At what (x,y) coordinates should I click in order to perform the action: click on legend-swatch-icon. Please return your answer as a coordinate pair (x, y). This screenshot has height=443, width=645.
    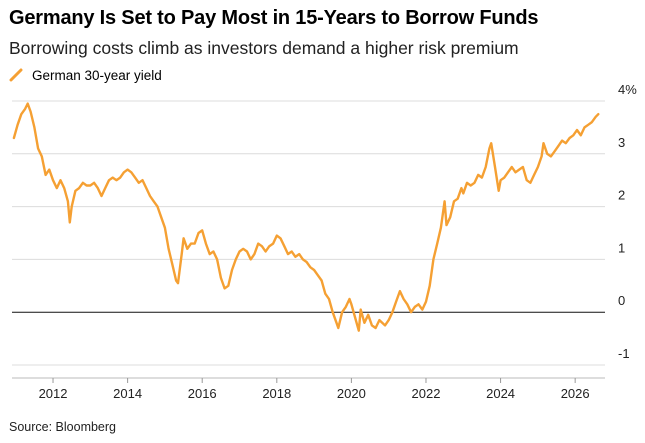
    Looking at the image, I should click on (16, 75).